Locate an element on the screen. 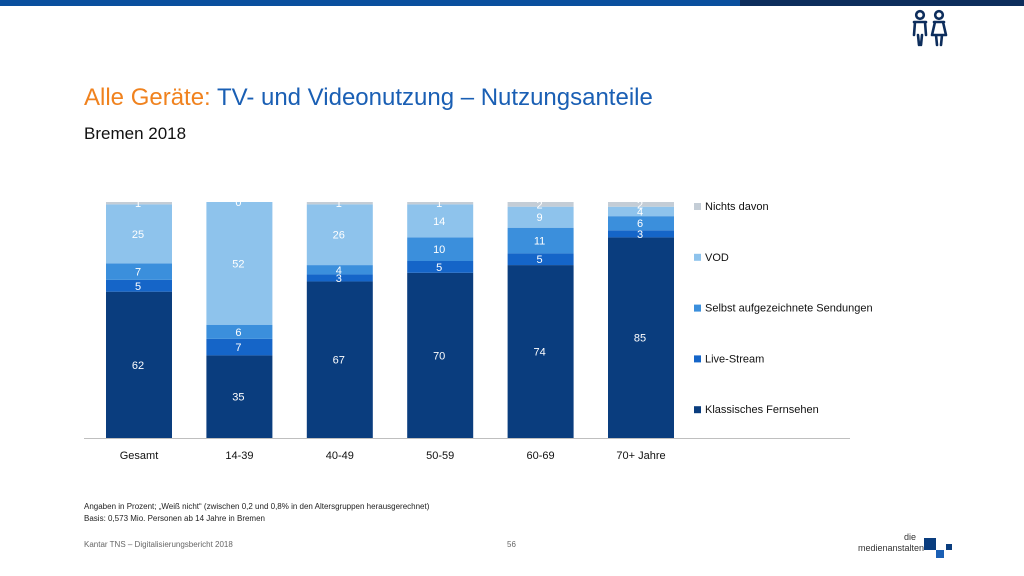 This screenshot has width=1024, height=576. x-tick-label: Gesamt is located at coordinates (139, 456).